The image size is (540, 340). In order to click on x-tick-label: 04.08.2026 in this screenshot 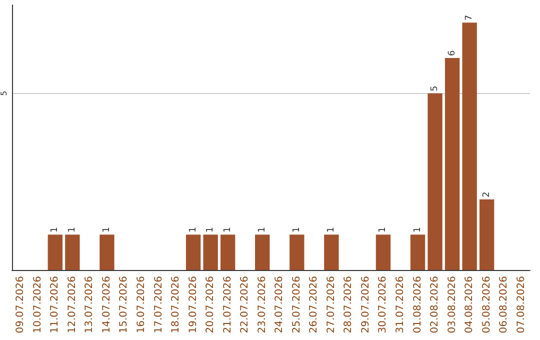, I will do `click(470, 305)`.